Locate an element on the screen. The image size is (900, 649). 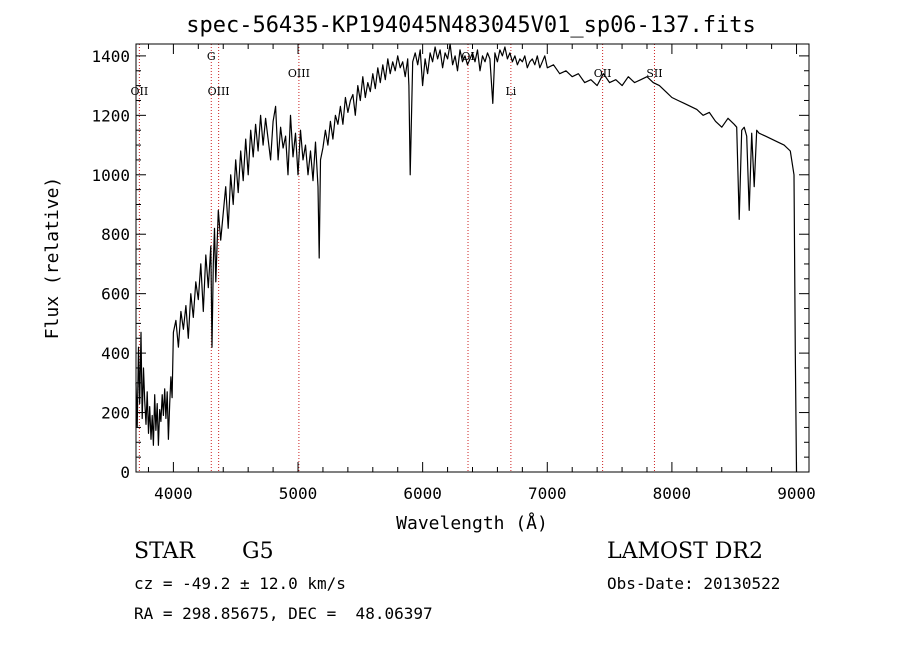
line-label-3: OIII is located at coordinates (299, 73).